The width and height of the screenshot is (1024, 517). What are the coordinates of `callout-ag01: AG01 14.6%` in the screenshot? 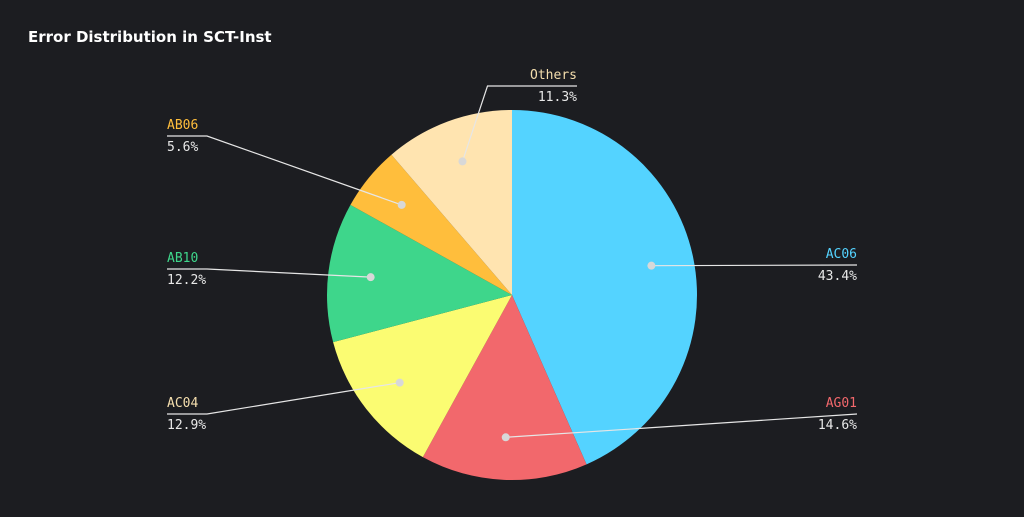 It's located at (679, 419).